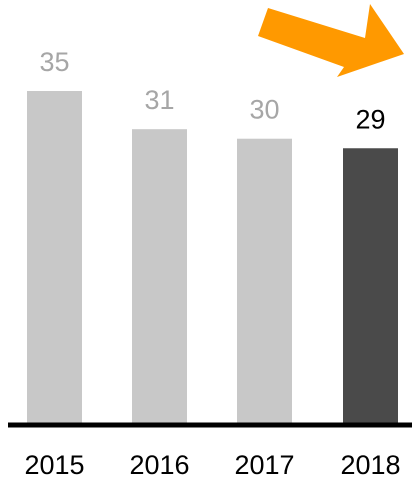 The height and width of the screenshot is (478, 415). What do you see at coordinates (264, 110) in the screenshot?
I see `value-label-2017: 30` at bounding box center [264, 110].